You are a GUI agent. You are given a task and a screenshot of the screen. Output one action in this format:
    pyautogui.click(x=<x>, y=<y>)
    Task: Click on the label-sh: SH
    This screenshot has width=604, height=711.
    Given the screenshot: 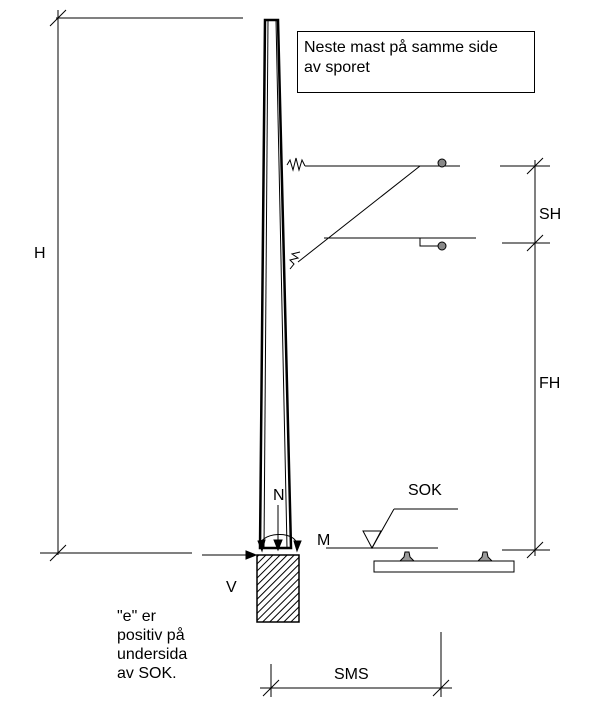 What is the action you would take?
    pyautogui.click(x=550, y=214)
    